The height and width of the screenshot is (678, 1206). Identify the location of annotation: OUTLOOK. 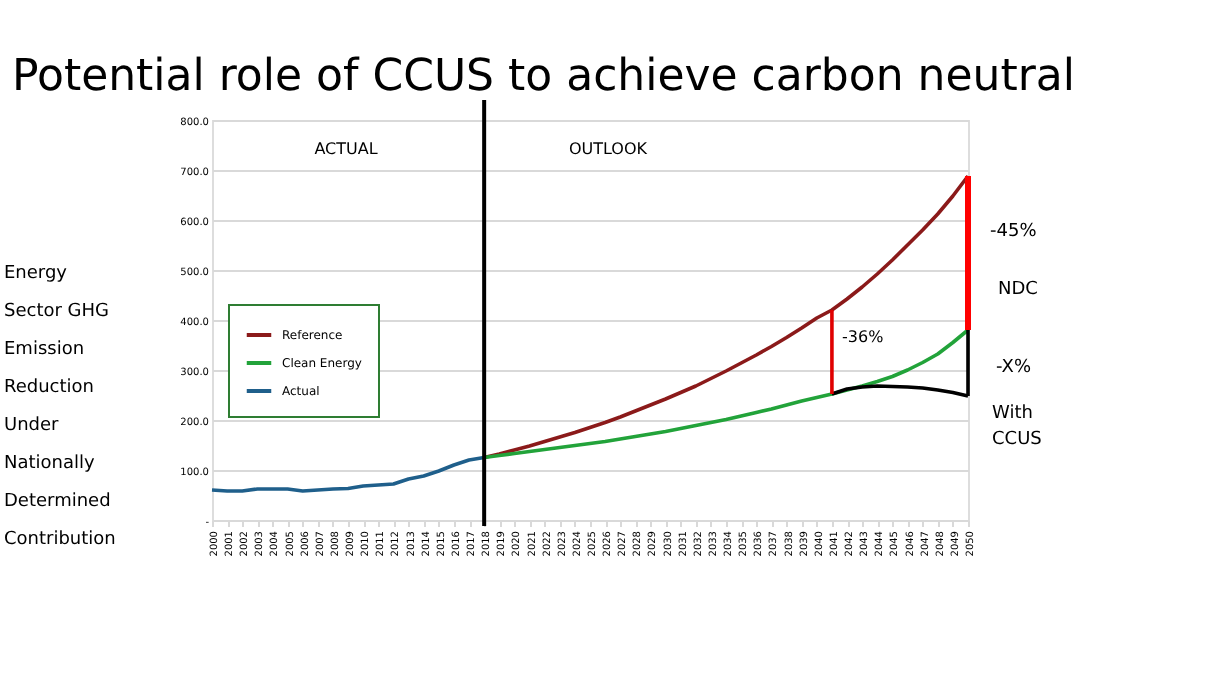
(608, 149).